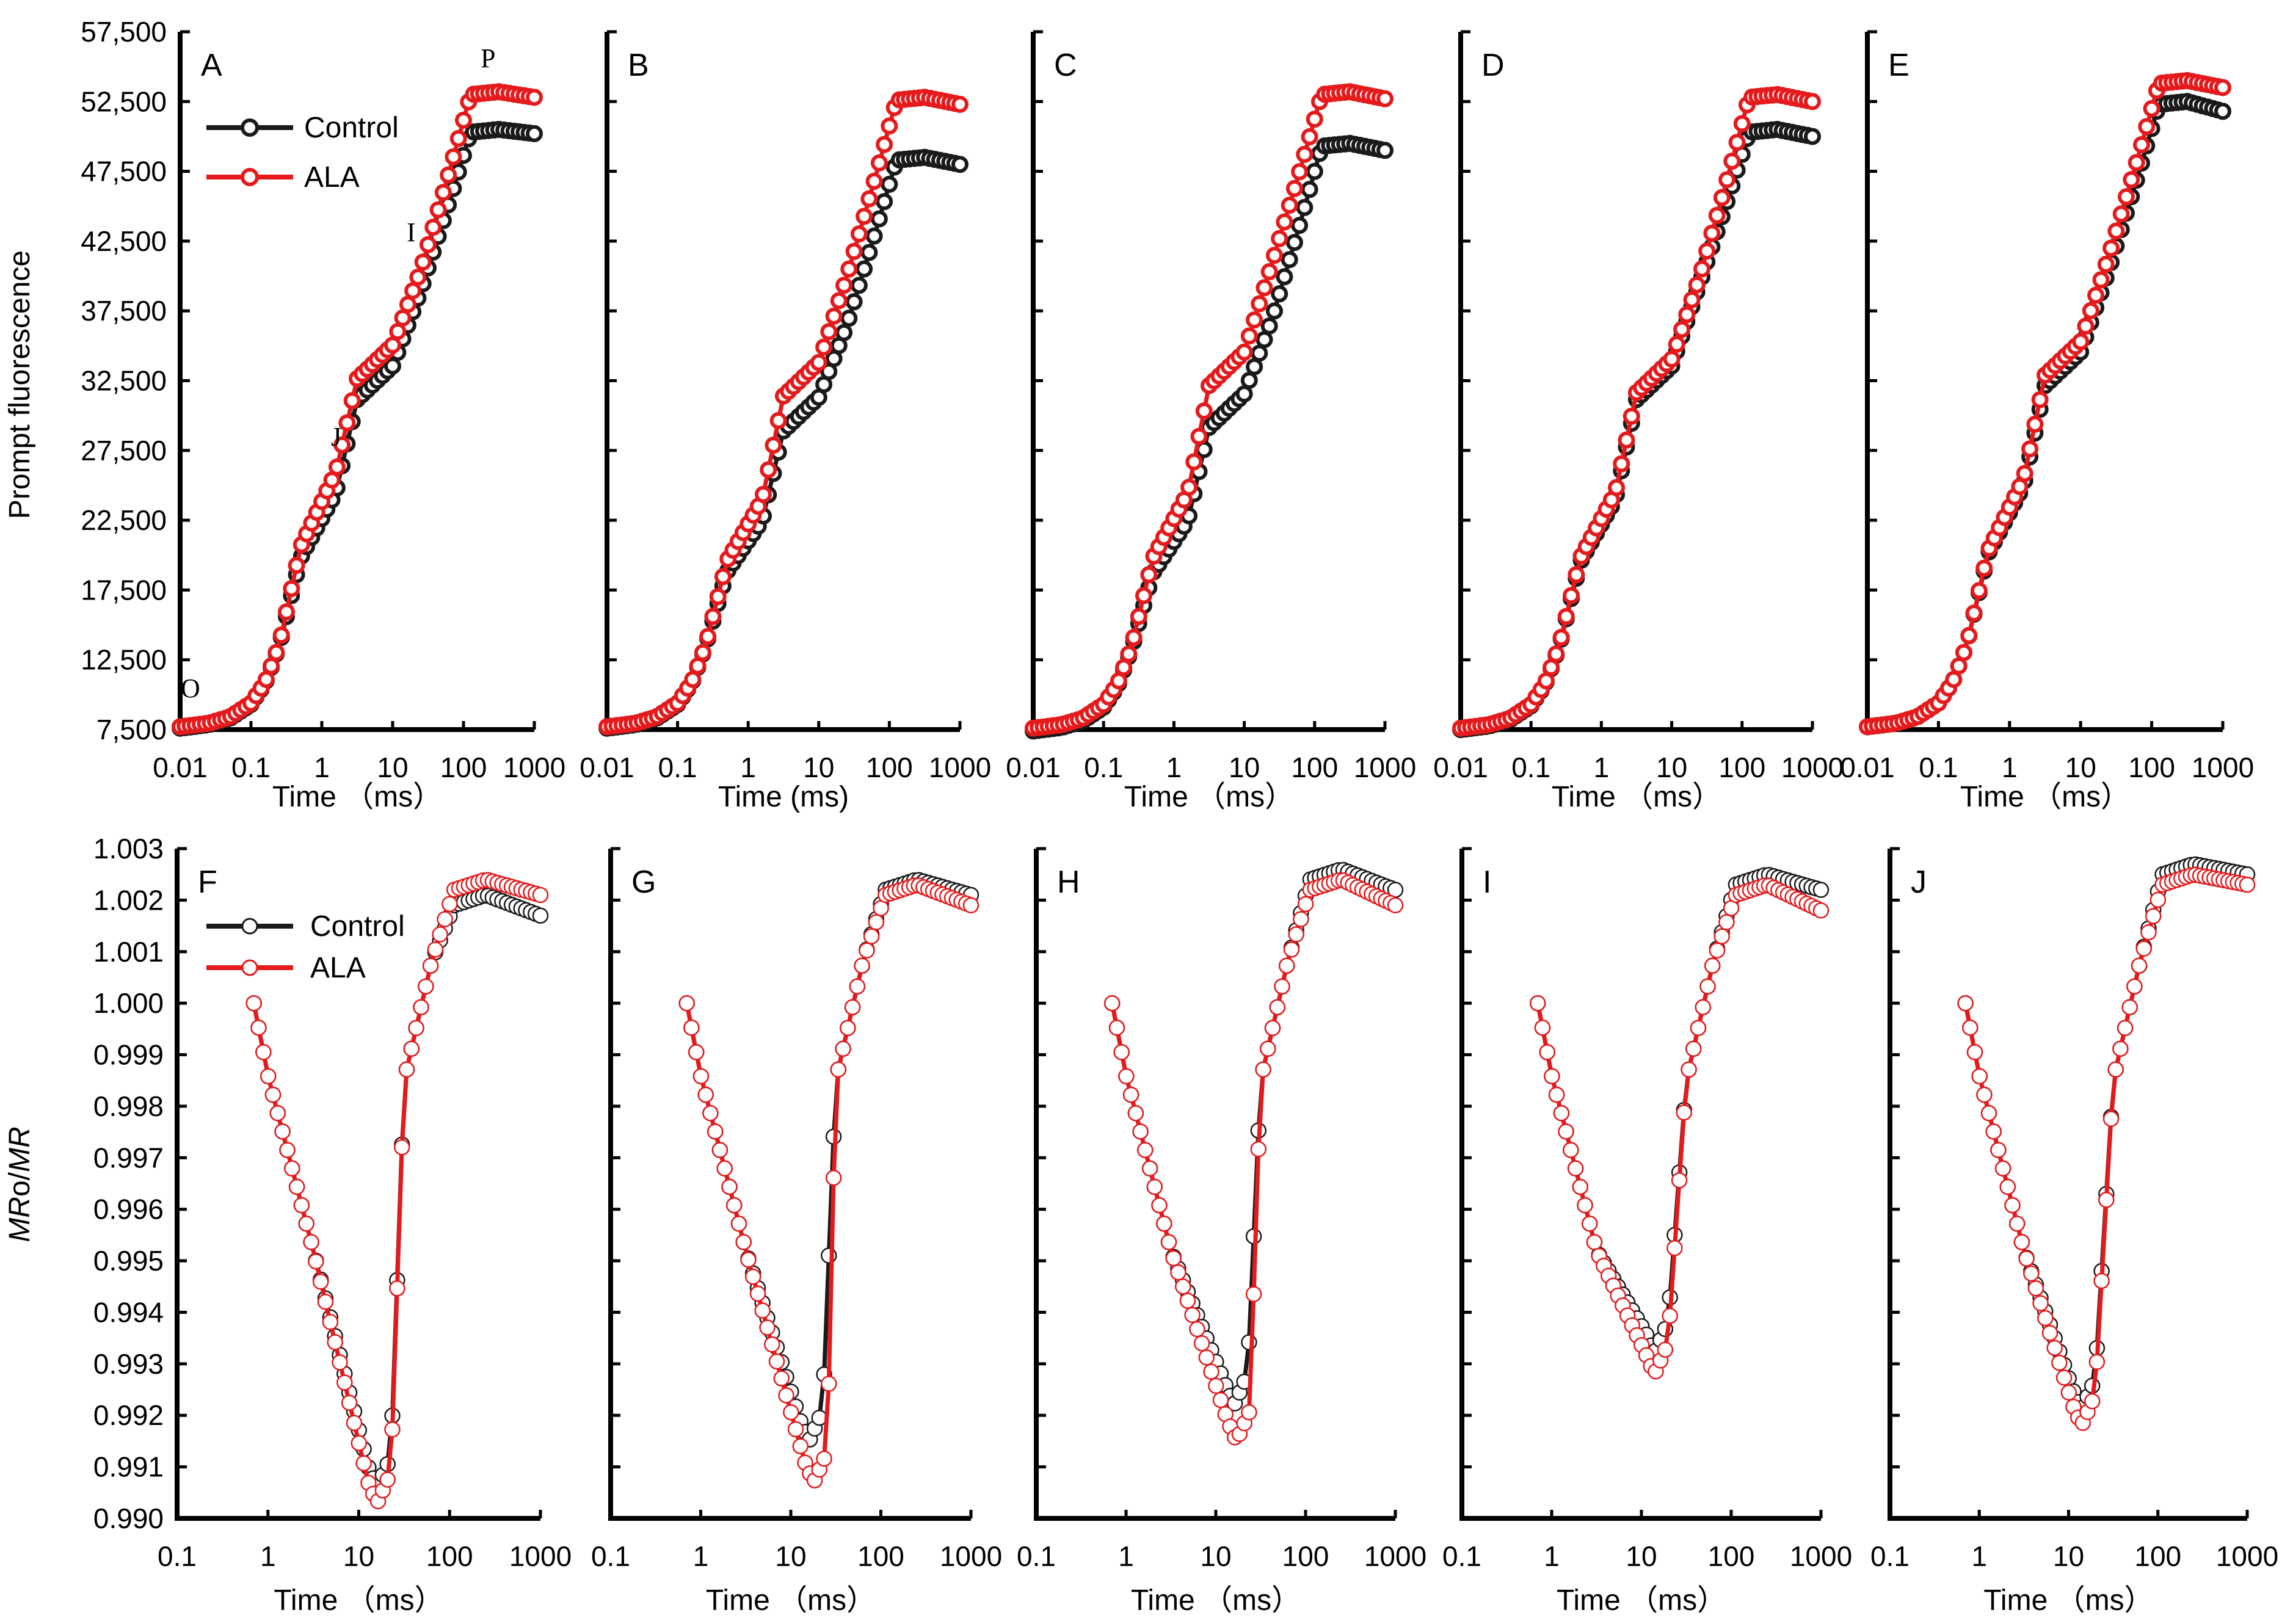  I want to click on x-tick-label-I: 10, so click(1641, 1556).